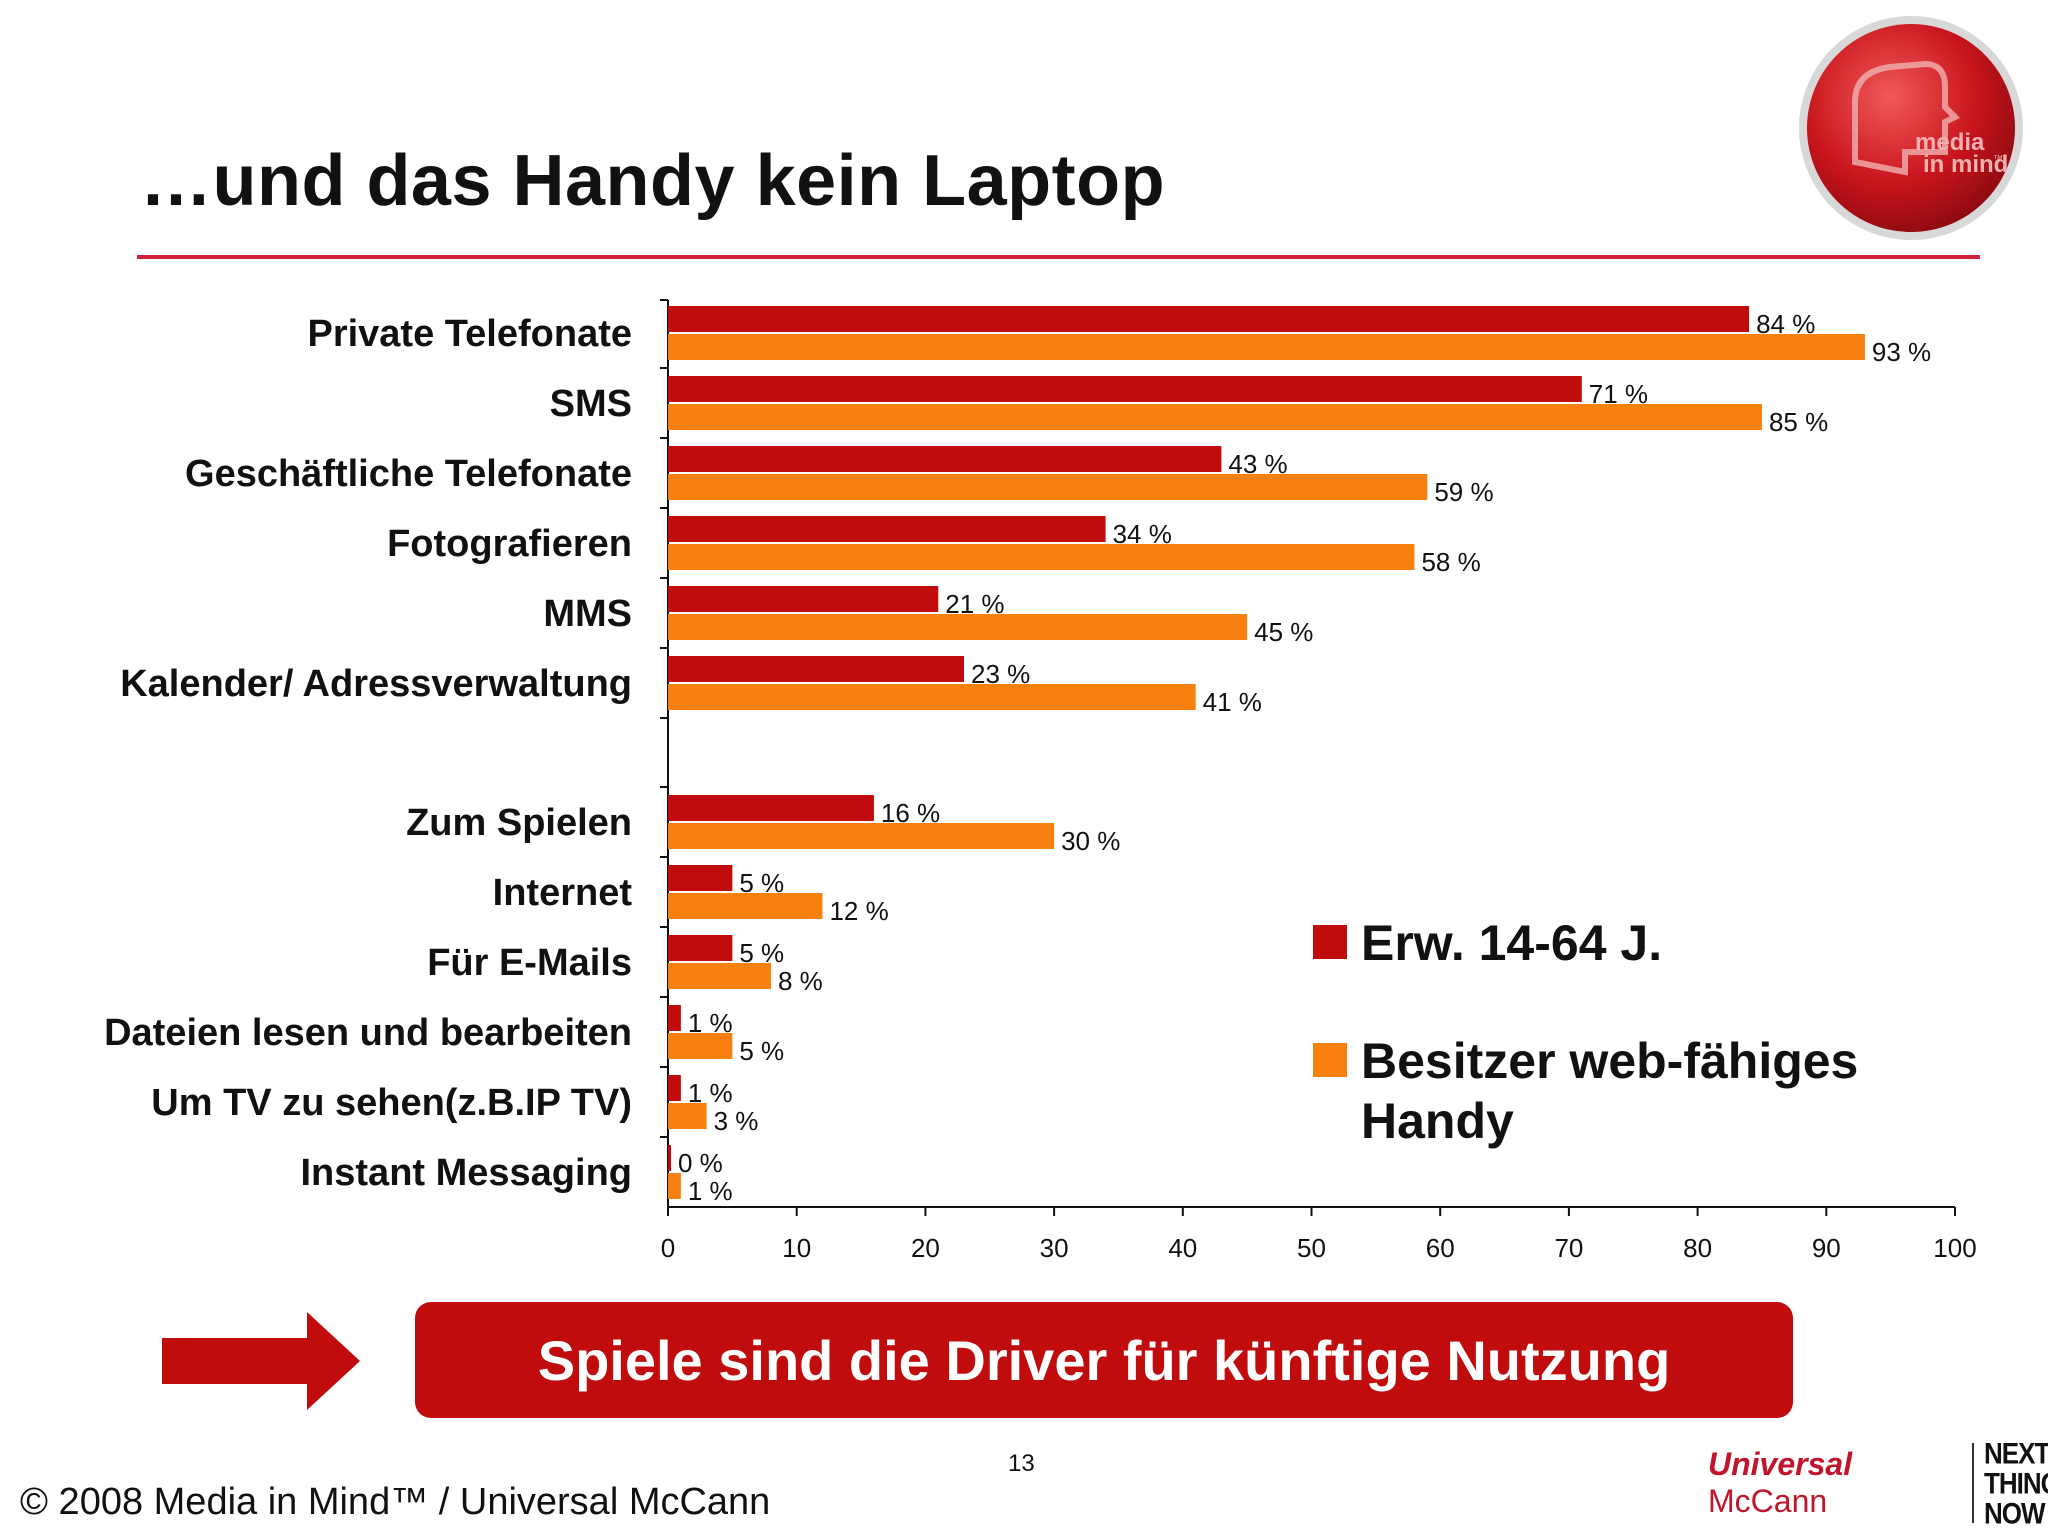 The width and height of the screenshot is (2048, 1536). Describe the element at coordinates (925, 1248) in the screenshot. I see `x-tick-label: 20` at that location.